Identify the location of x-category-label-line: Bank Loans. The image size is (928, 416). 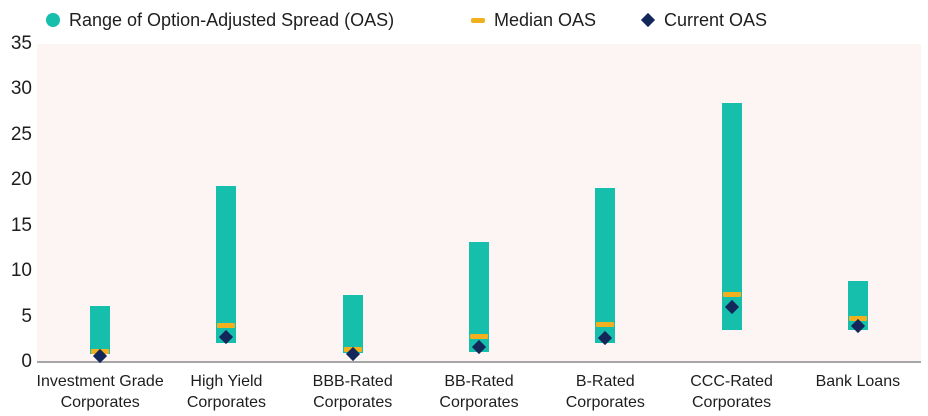
(858, 381).